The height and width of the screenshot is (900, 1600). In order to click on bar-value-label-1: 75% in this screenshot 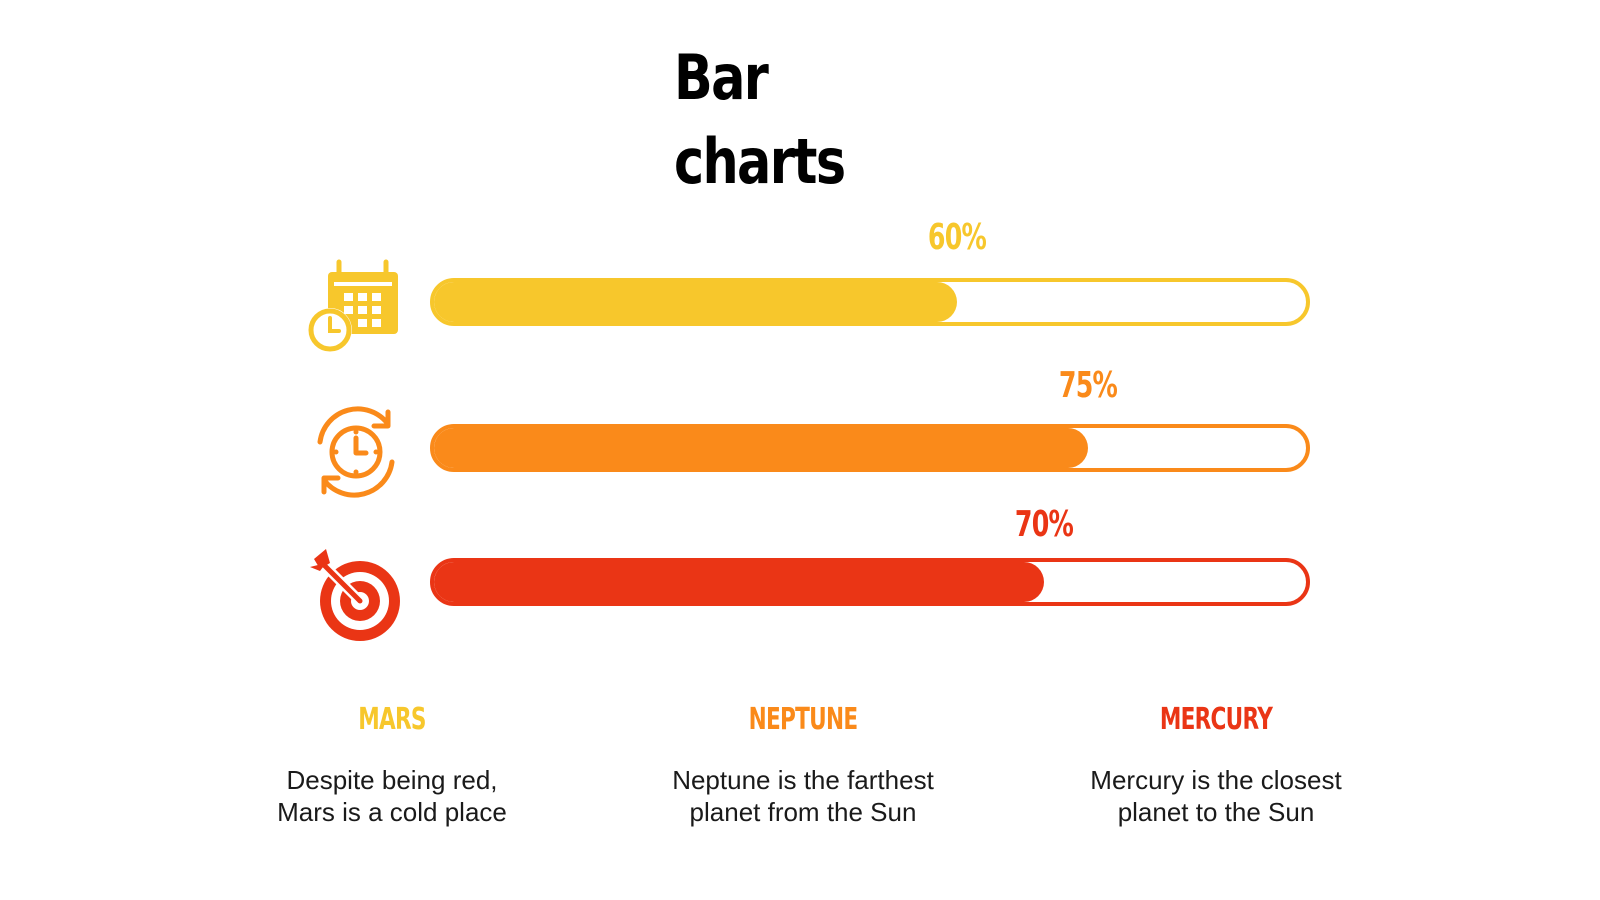, I will do `click(1088, 385)`.